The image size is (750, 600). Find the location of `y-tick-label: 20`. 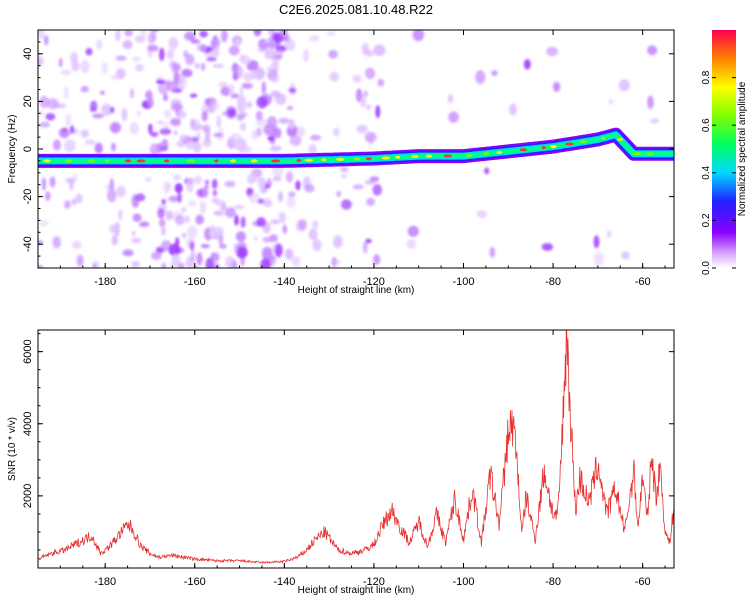

y-tick-label: 20 is located at coordinates (28, 101).